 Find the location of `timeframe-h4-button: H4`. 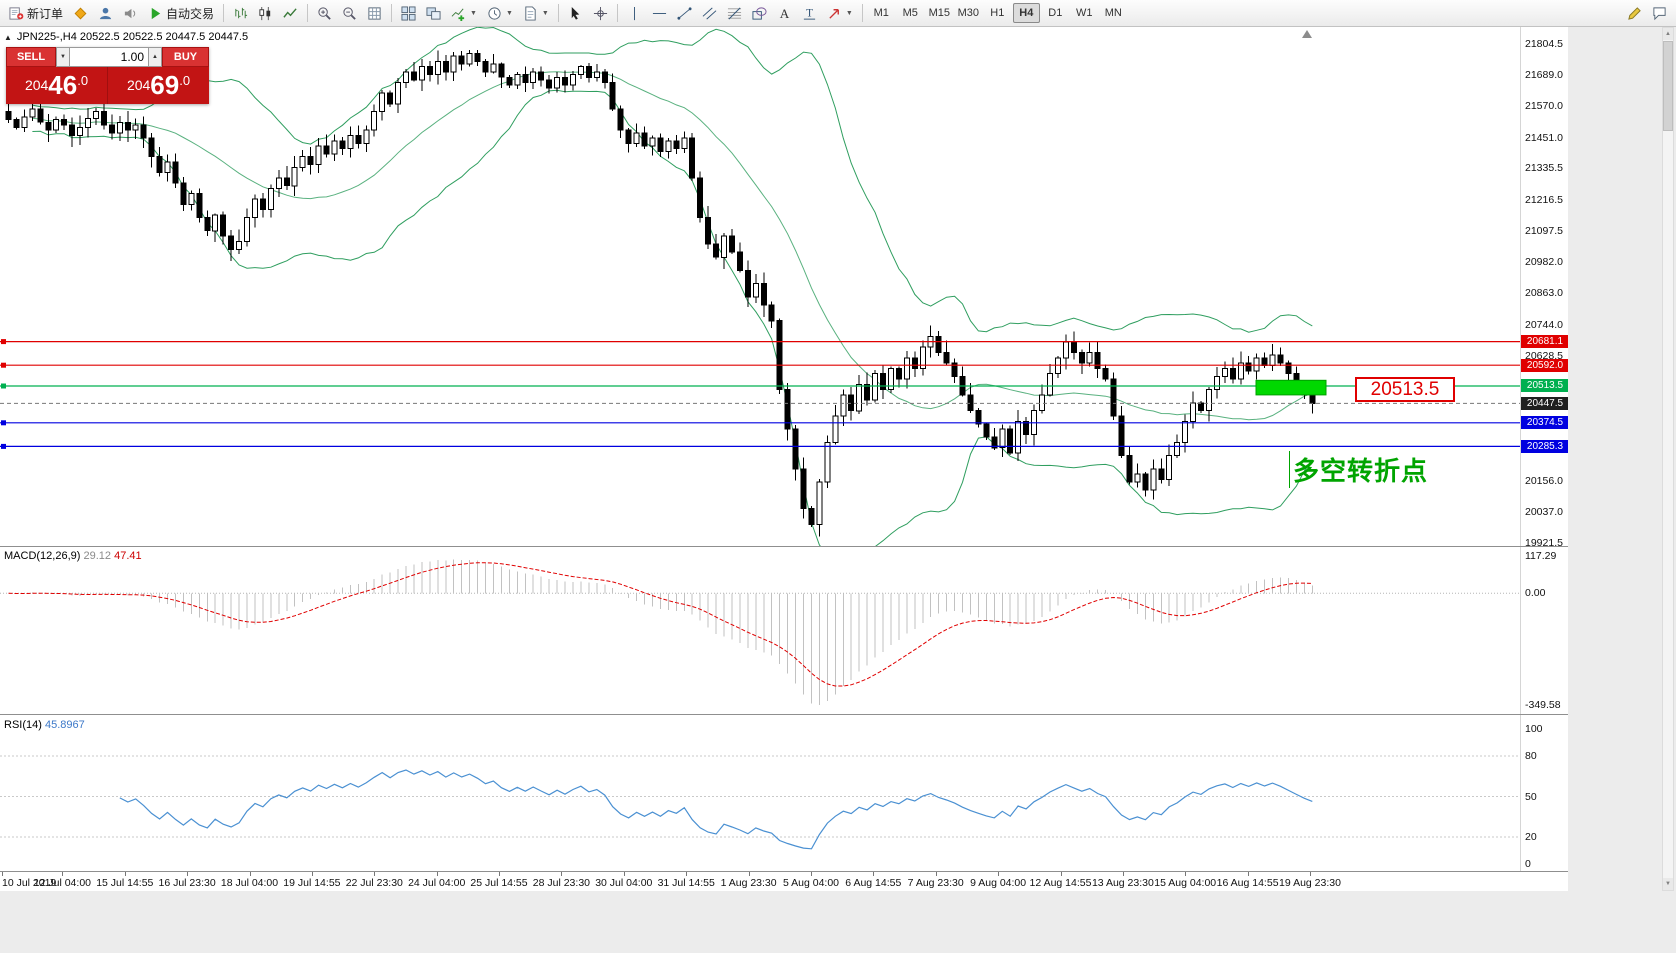

timeframe-h4-button: H4 is located at coordinates (1026, 13).